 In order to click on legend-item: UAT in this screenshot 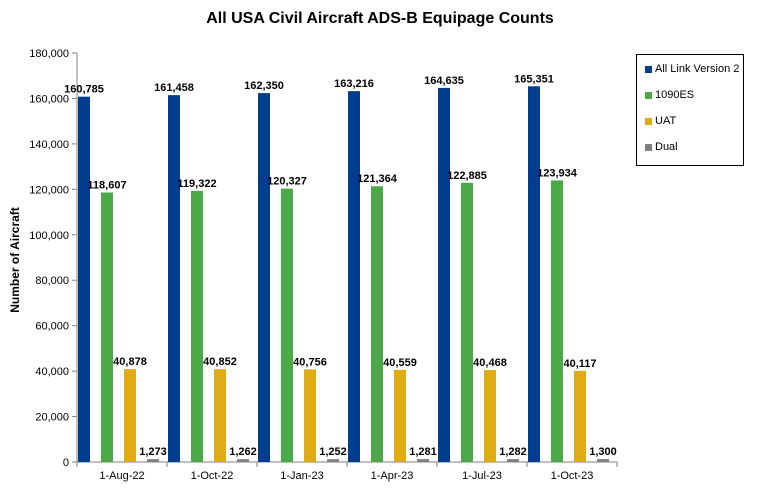, I will do `click(660, 121)`.